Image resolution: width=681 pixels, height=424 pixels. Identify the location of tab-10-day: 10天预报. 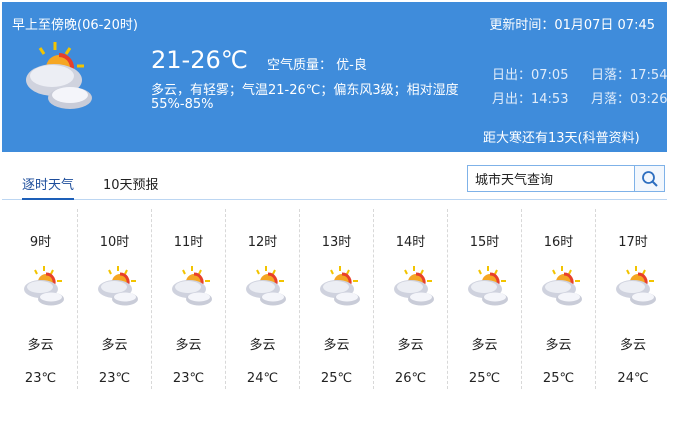
(131, 185).